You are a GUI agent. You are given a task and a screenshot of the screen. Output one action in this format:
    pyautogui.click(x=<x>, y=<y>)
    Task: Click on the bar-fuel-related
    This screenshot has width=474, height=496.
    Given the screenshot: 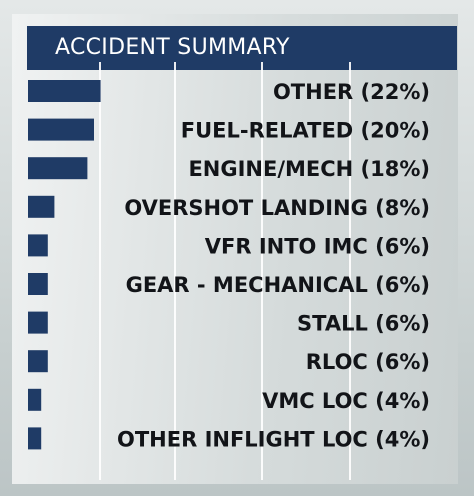 What is the action you would take?
    pyautogui.click(x=61, y=129)
    